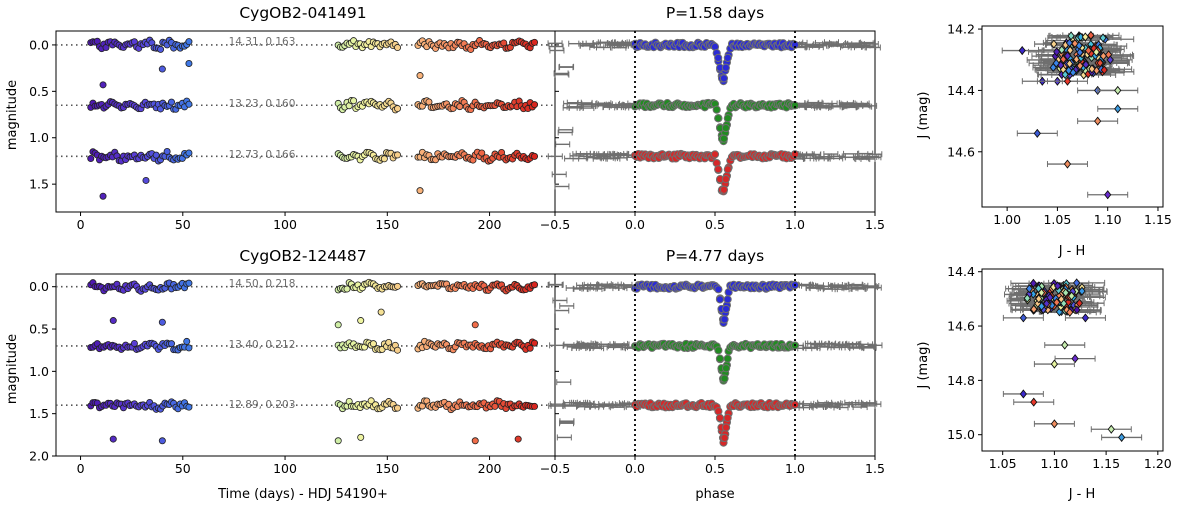 This screenshot has height=506, width=1200. What do you see at coordinates (795, 468) in the screenshot?
I see `x-tick-label: 1.0` at bounding box center [795, 468].